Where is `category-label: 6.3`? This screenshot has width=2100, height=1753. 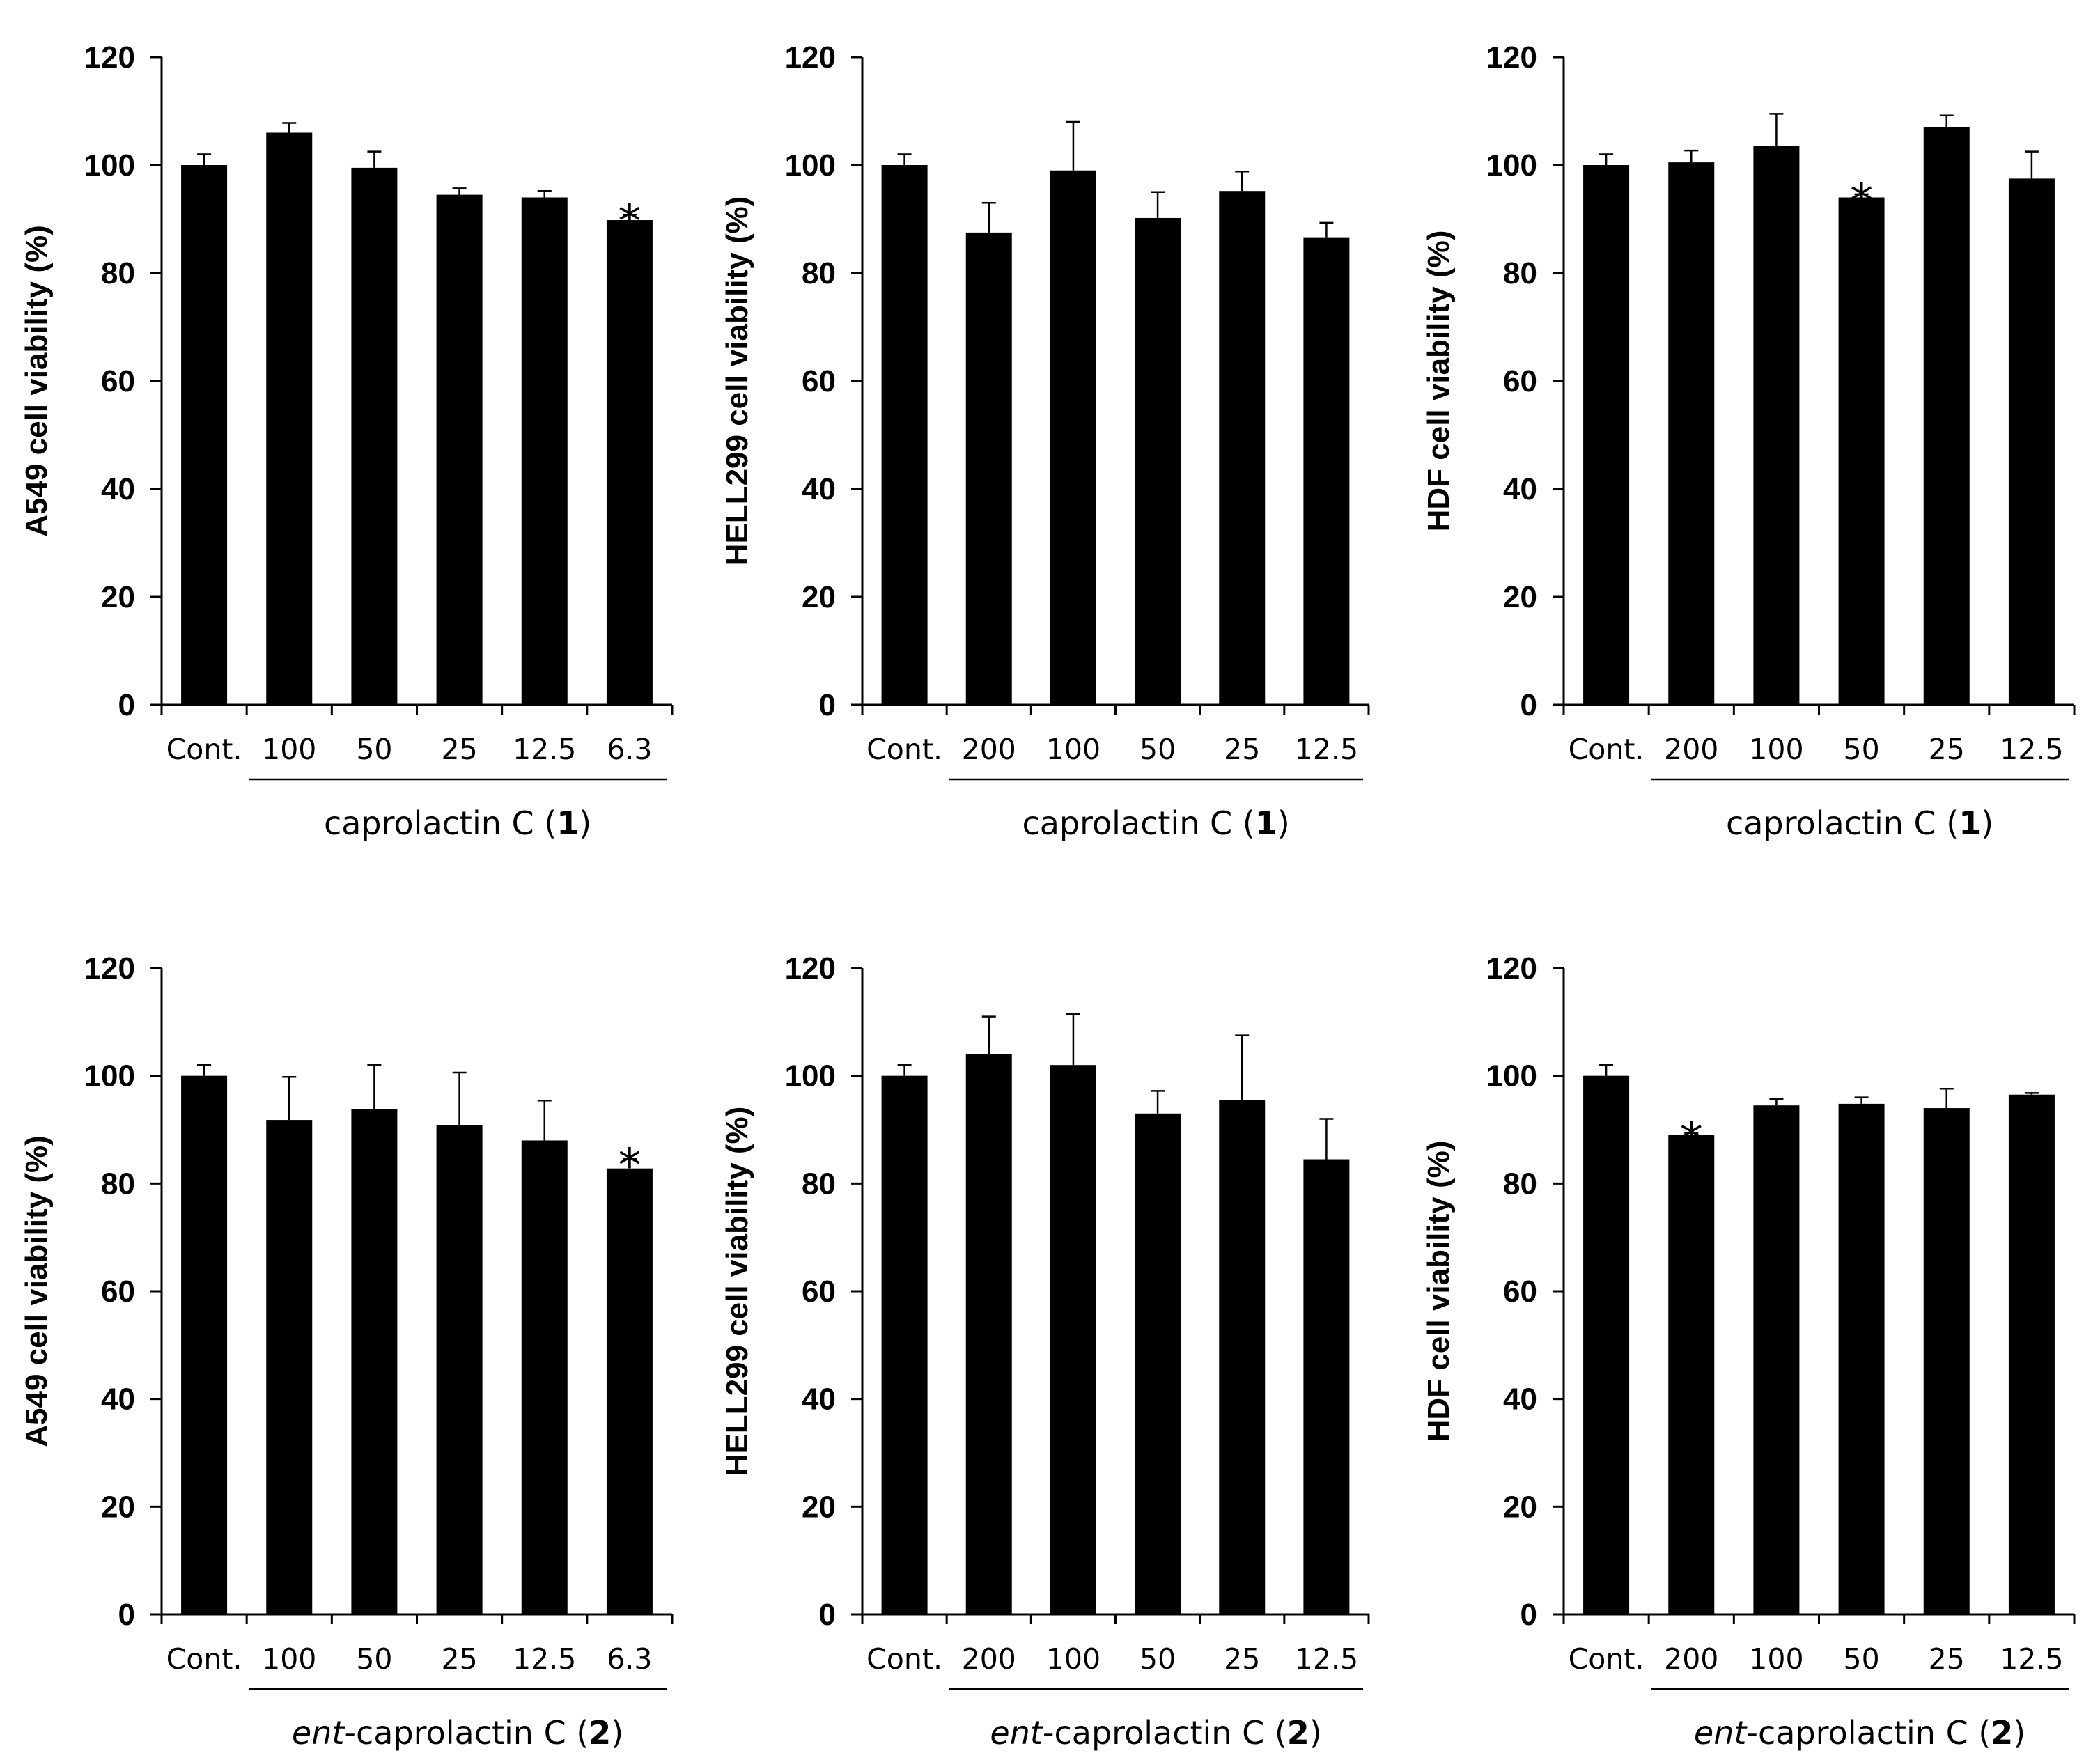 category-label: 6.3 is located at coordinates (629, 1659).